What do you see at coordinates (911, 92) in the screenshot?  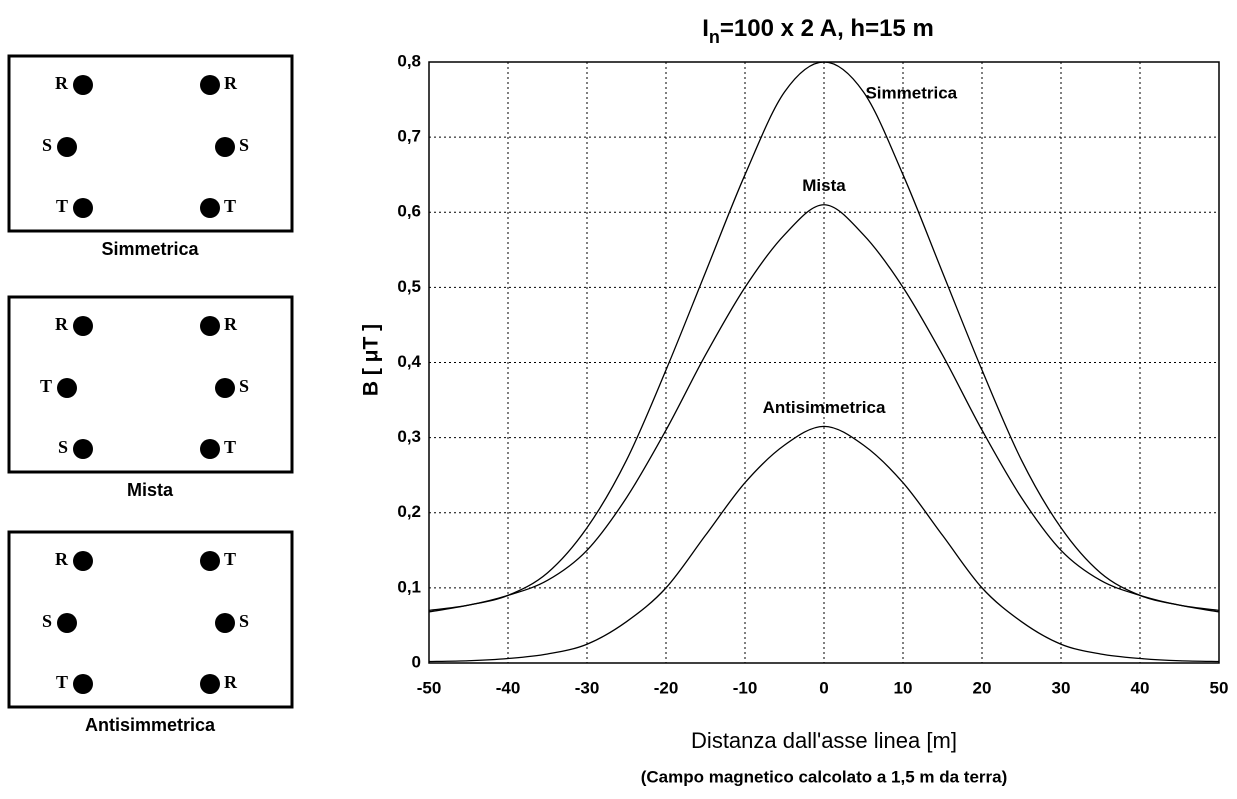 I see `series-label: Simmetrica` at bounding box center [911, 92].